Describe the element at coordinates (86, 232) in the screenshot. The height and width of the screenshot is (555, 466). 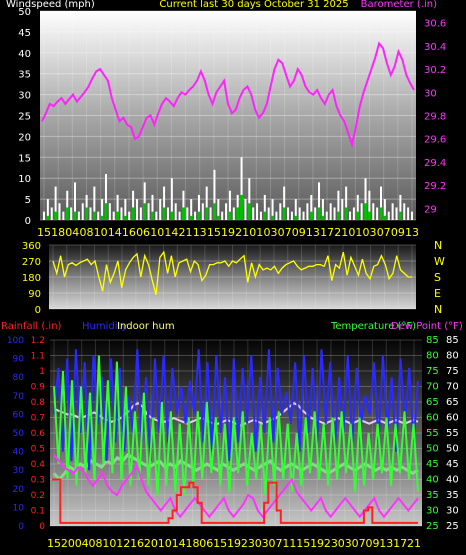
I see `wind-x-tick-label: 08` at that location.